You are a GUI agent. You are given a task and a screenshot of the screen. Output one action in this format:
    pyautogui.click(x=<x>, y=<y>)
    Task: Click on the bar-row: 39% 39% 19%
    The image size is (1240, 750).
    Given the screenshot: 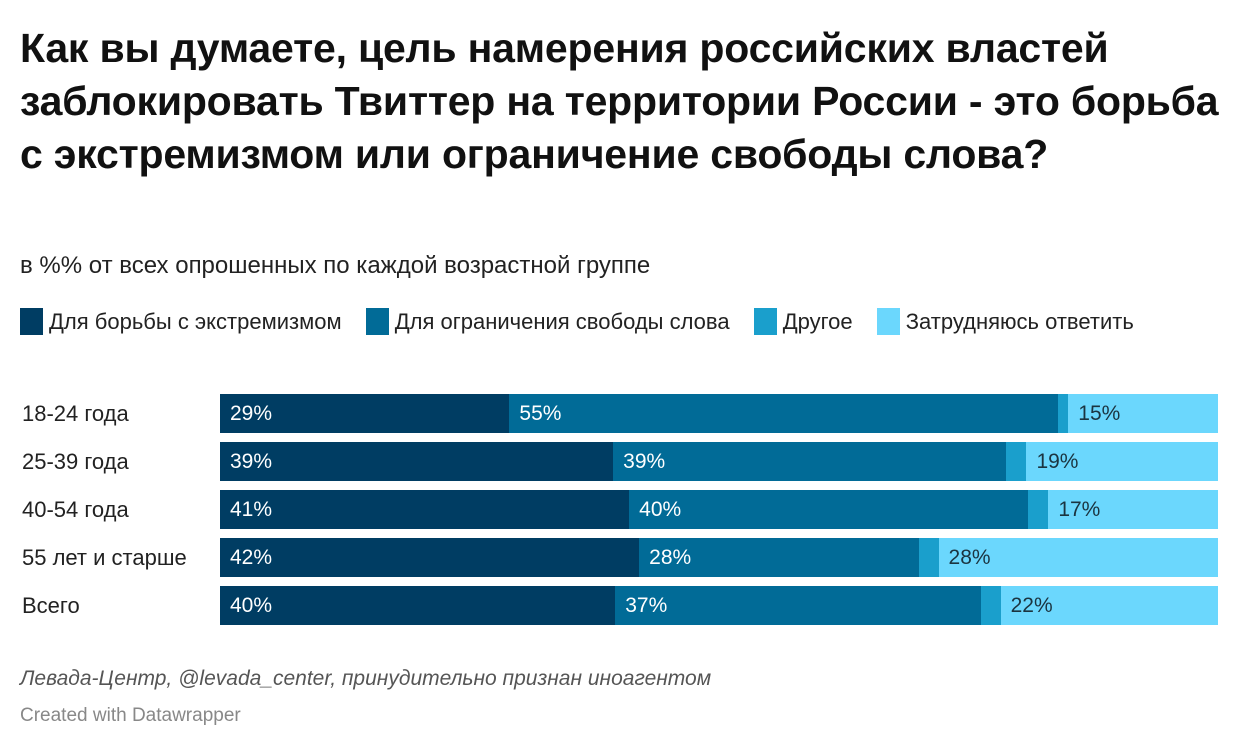 What is the action you would take?
    pyautogui.click(x=719, y=461)
    